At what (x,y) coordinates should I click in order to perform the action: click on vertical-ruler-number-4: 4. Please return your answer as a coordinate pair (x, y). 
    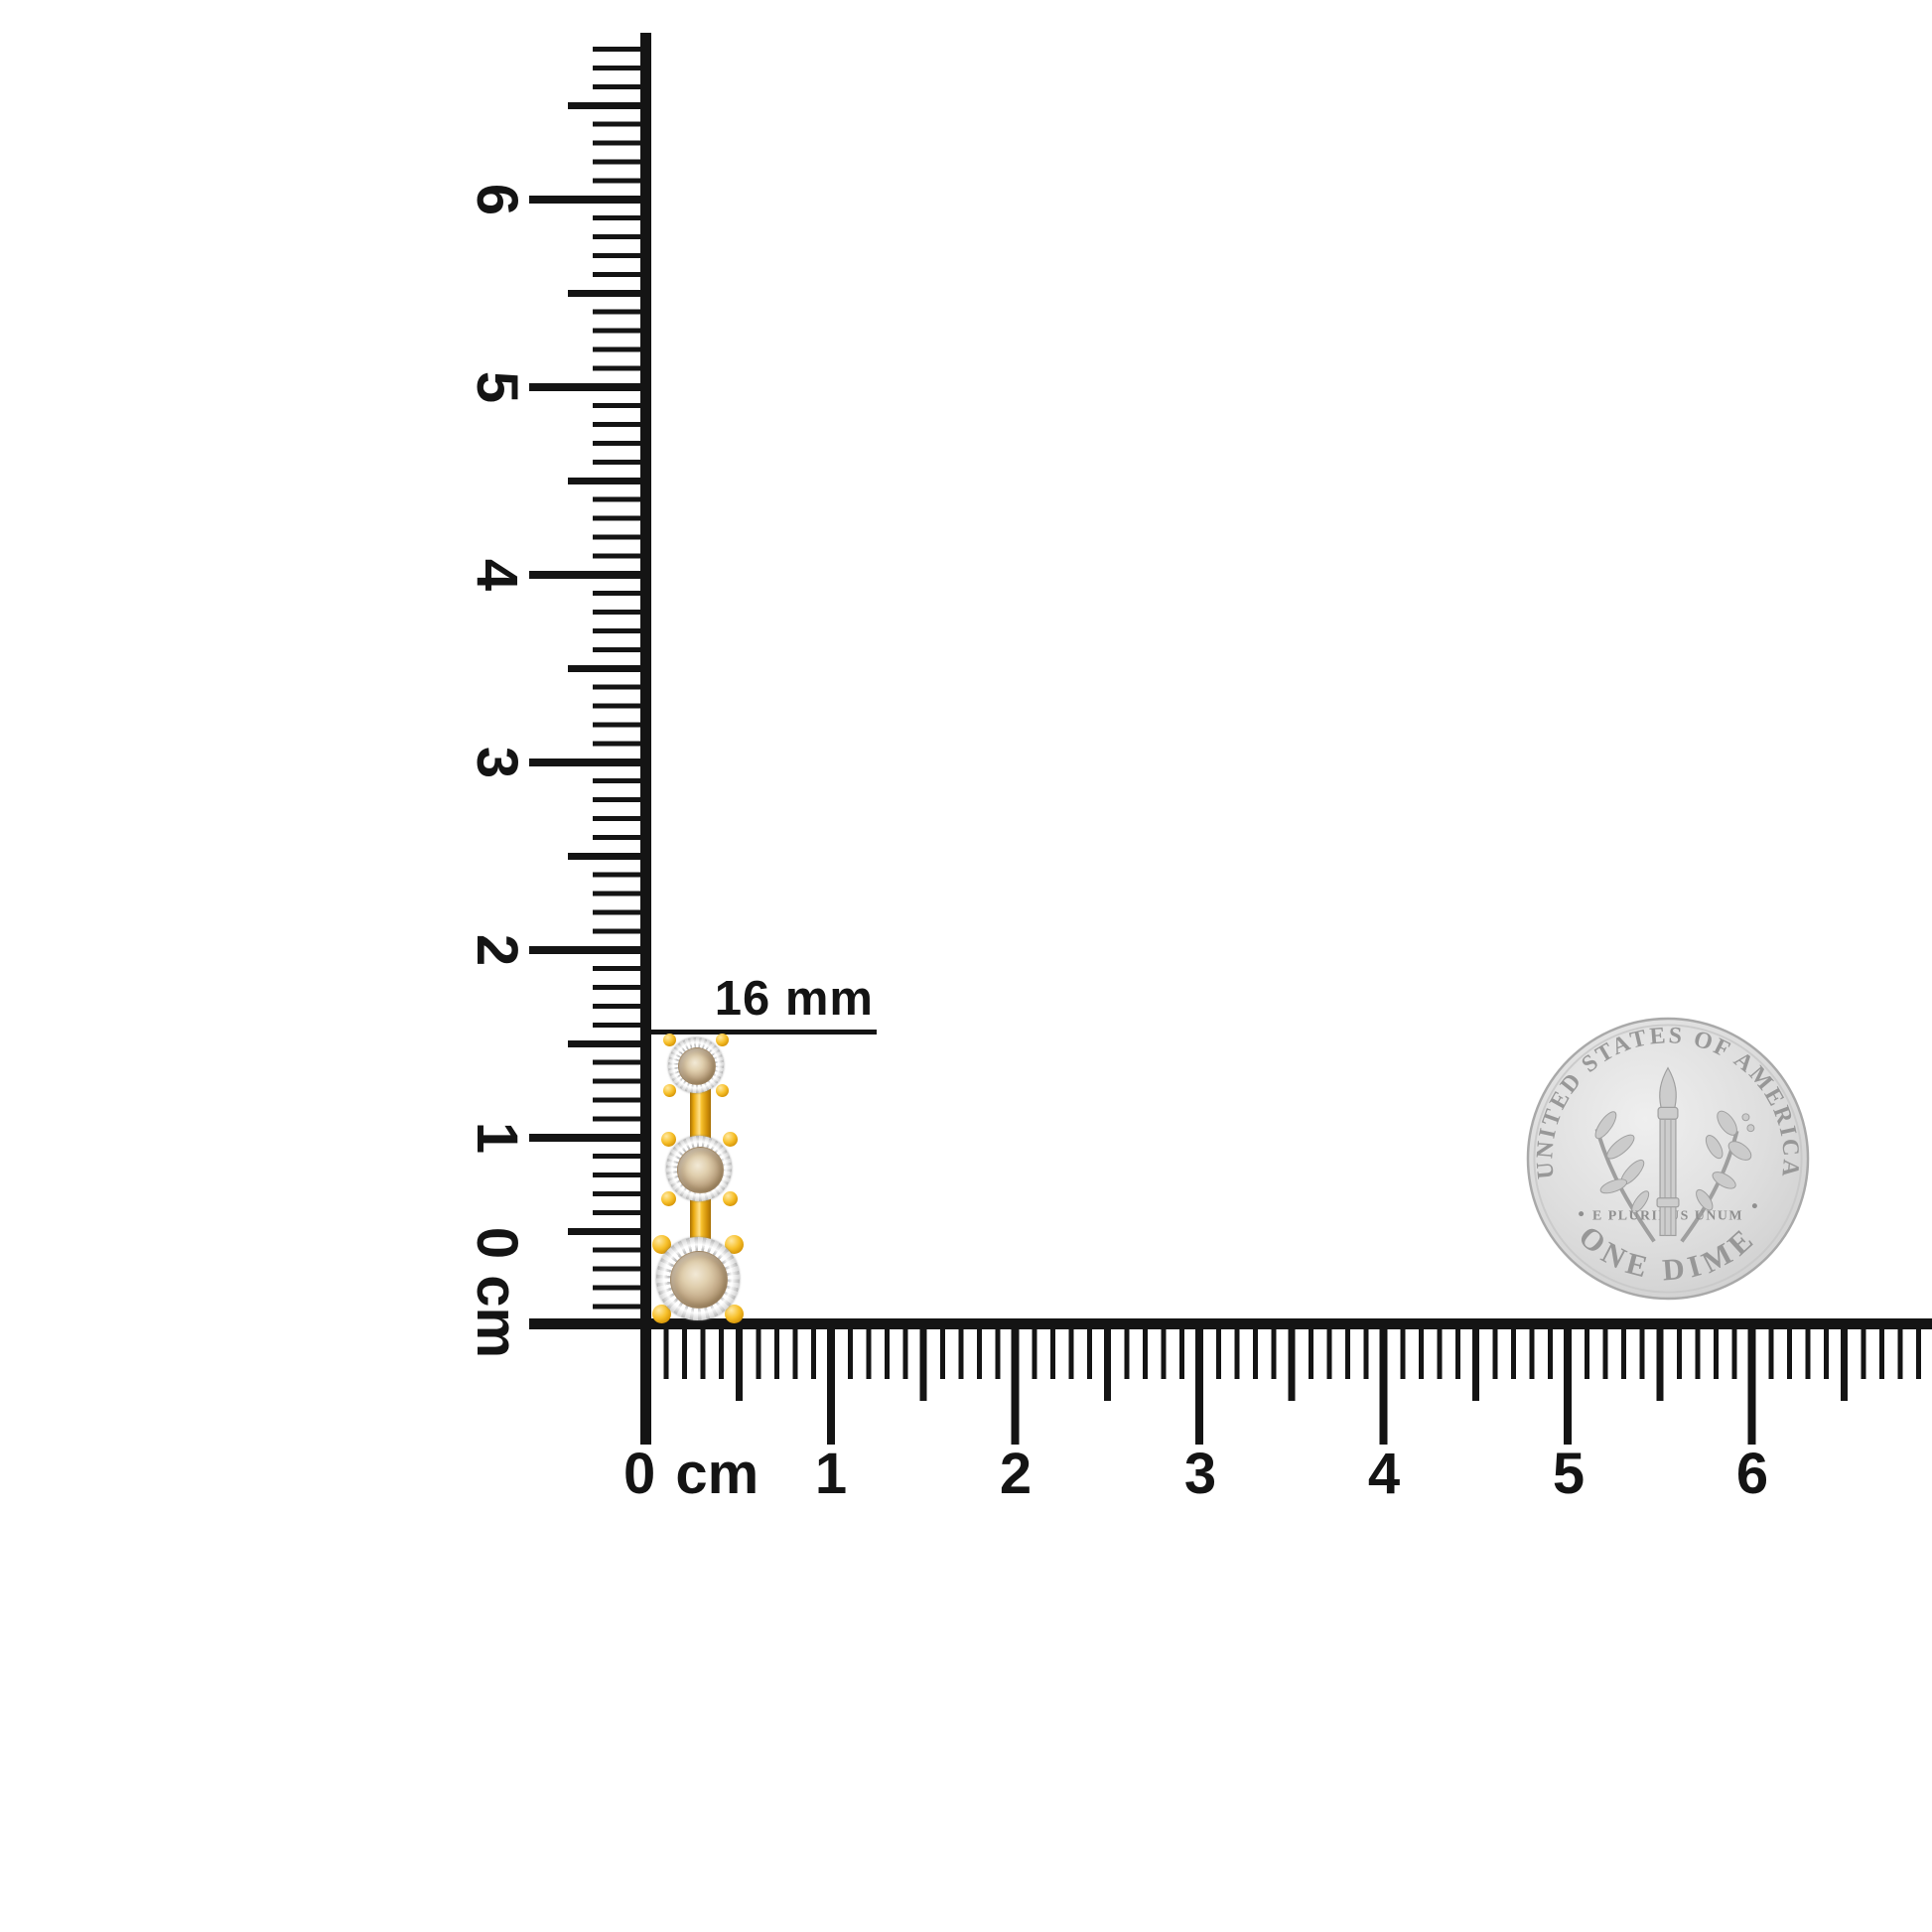
    Looking at the image, I should click on (497, 575).